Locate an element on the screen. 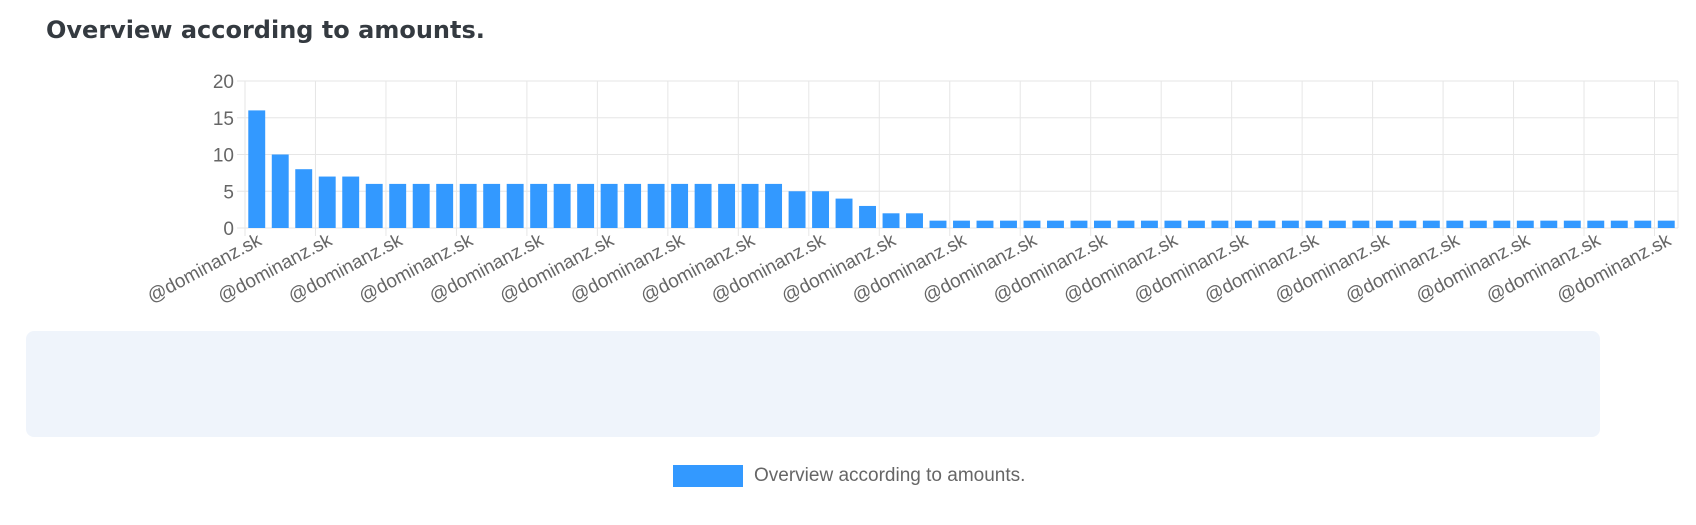  chart-legend: Overview according to amounts. is located at coordinates (849, 476).